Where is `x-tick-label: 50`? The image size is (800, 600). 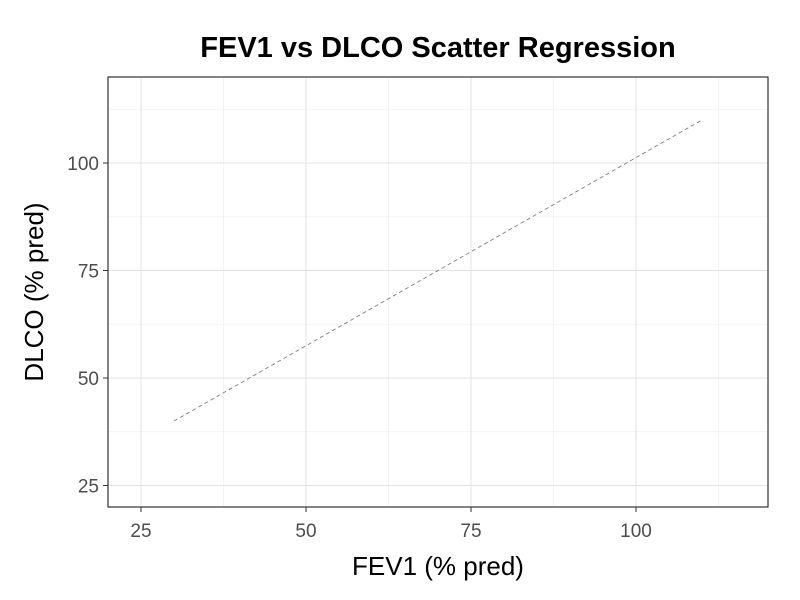
x-tick-label: 50 is located at coordinates (305, 531).